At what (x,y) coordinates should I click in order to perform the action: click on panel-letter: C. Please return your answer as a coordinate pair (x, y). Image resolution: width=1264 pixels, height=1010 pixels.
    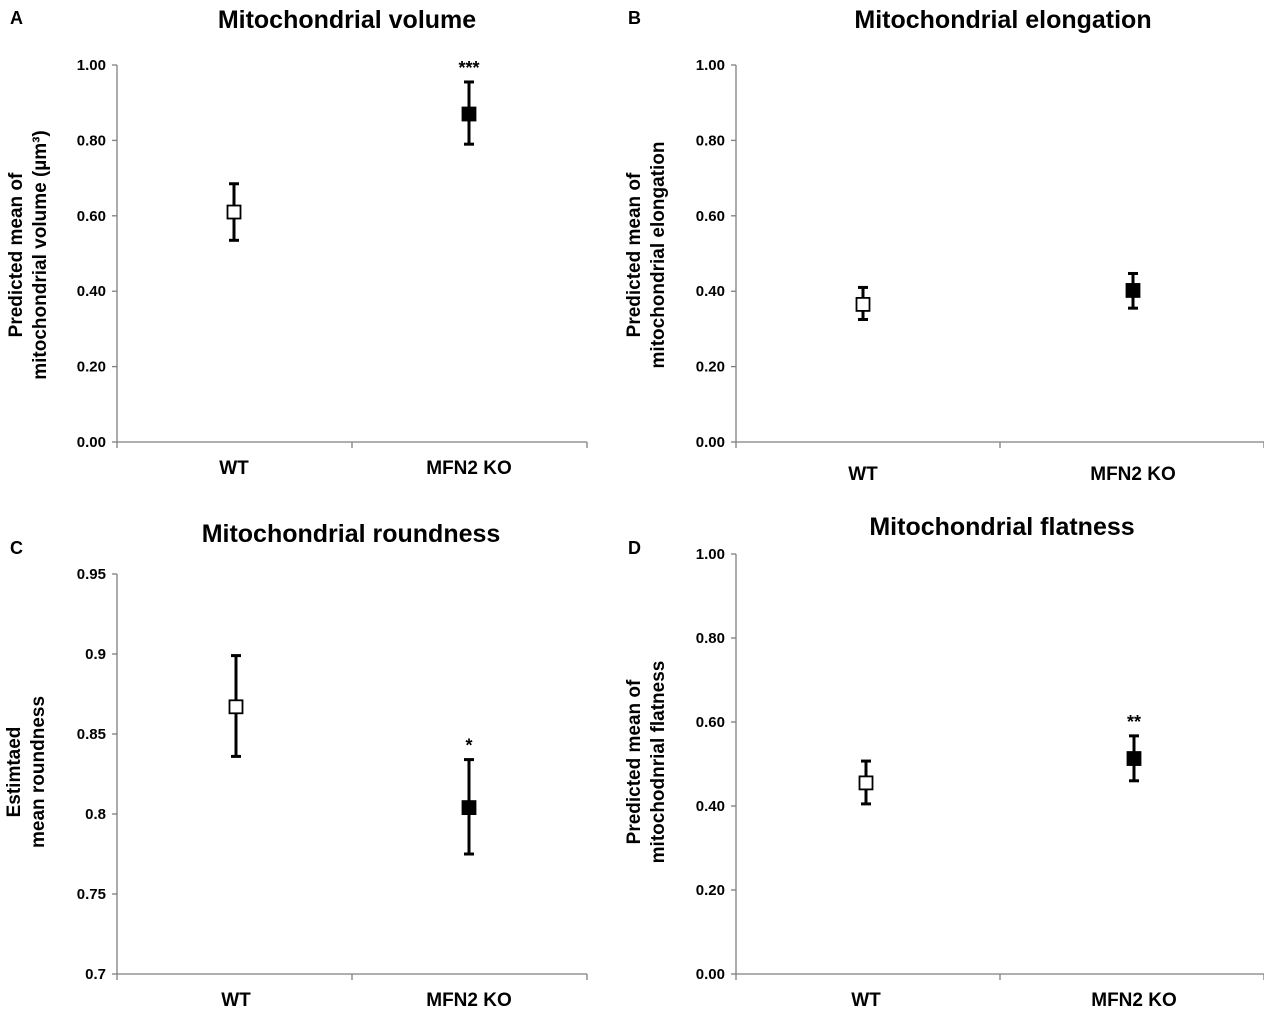
    Looking at the image, I should click on (16, 548).